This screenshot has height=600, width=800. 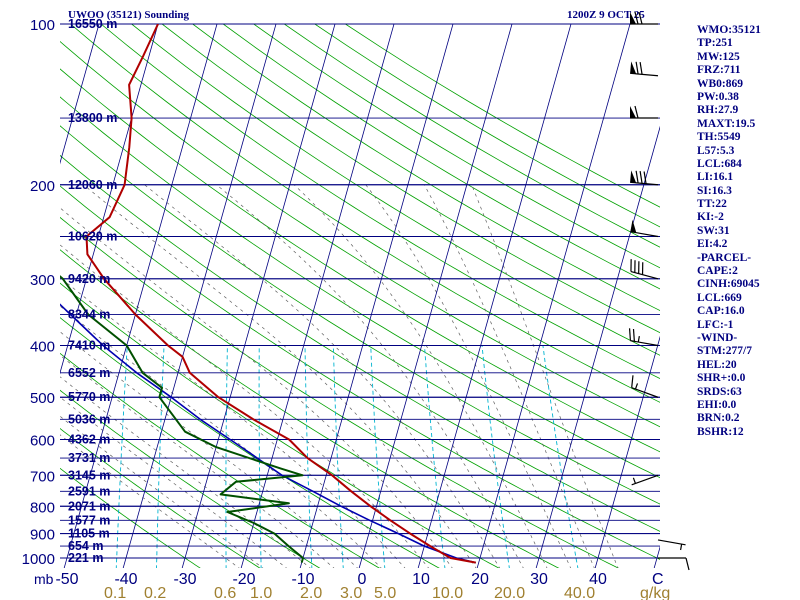 I want to click on sounding-index-item: PW:0.38, so click(x=718, y=96).